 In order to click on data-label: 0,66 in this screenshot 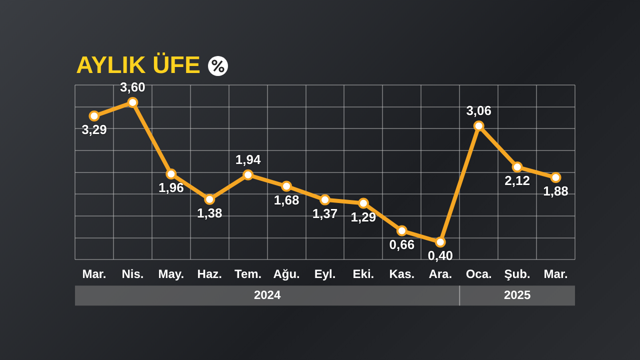, I will do `click(402, 244)`.